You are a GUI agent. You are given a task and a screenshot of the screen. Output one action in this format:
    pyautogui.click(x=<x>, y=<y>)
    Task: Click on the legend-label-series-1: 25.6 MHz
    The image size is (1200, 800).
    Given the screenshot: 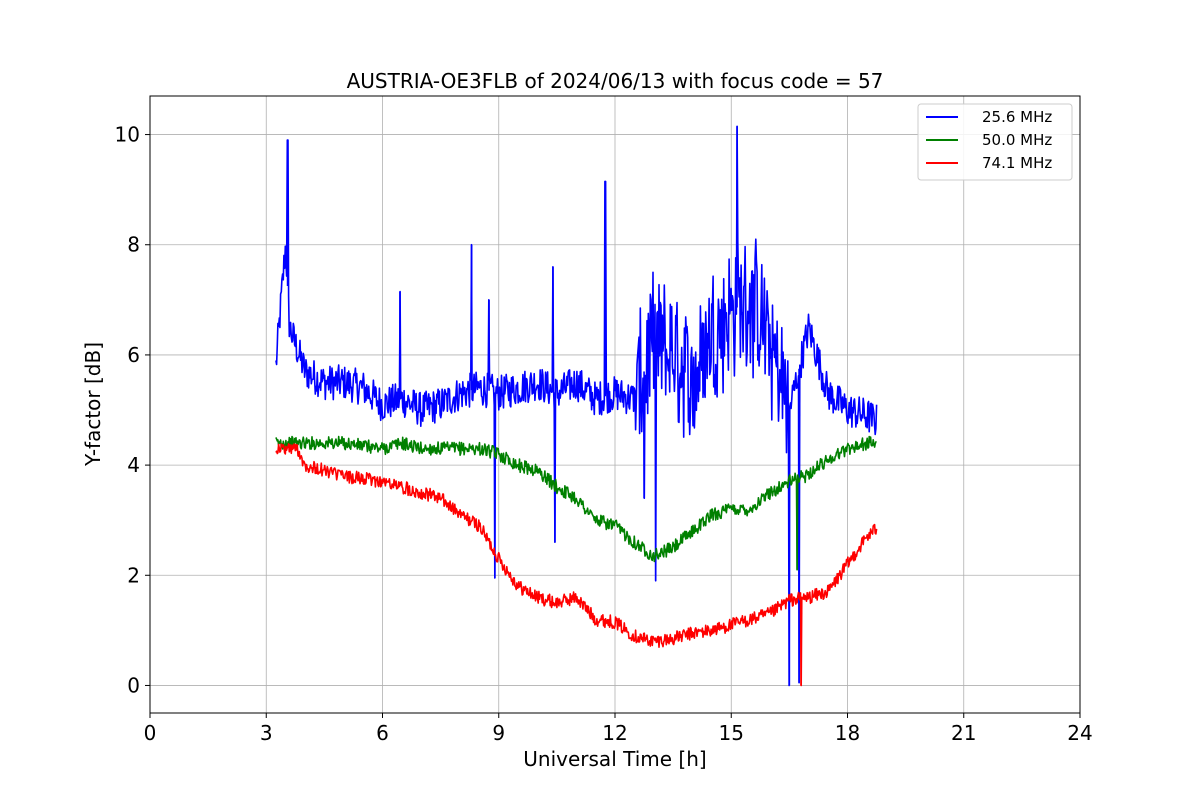 What is the action you would take?
    pyautogui.click(x=1017, y=117)
    